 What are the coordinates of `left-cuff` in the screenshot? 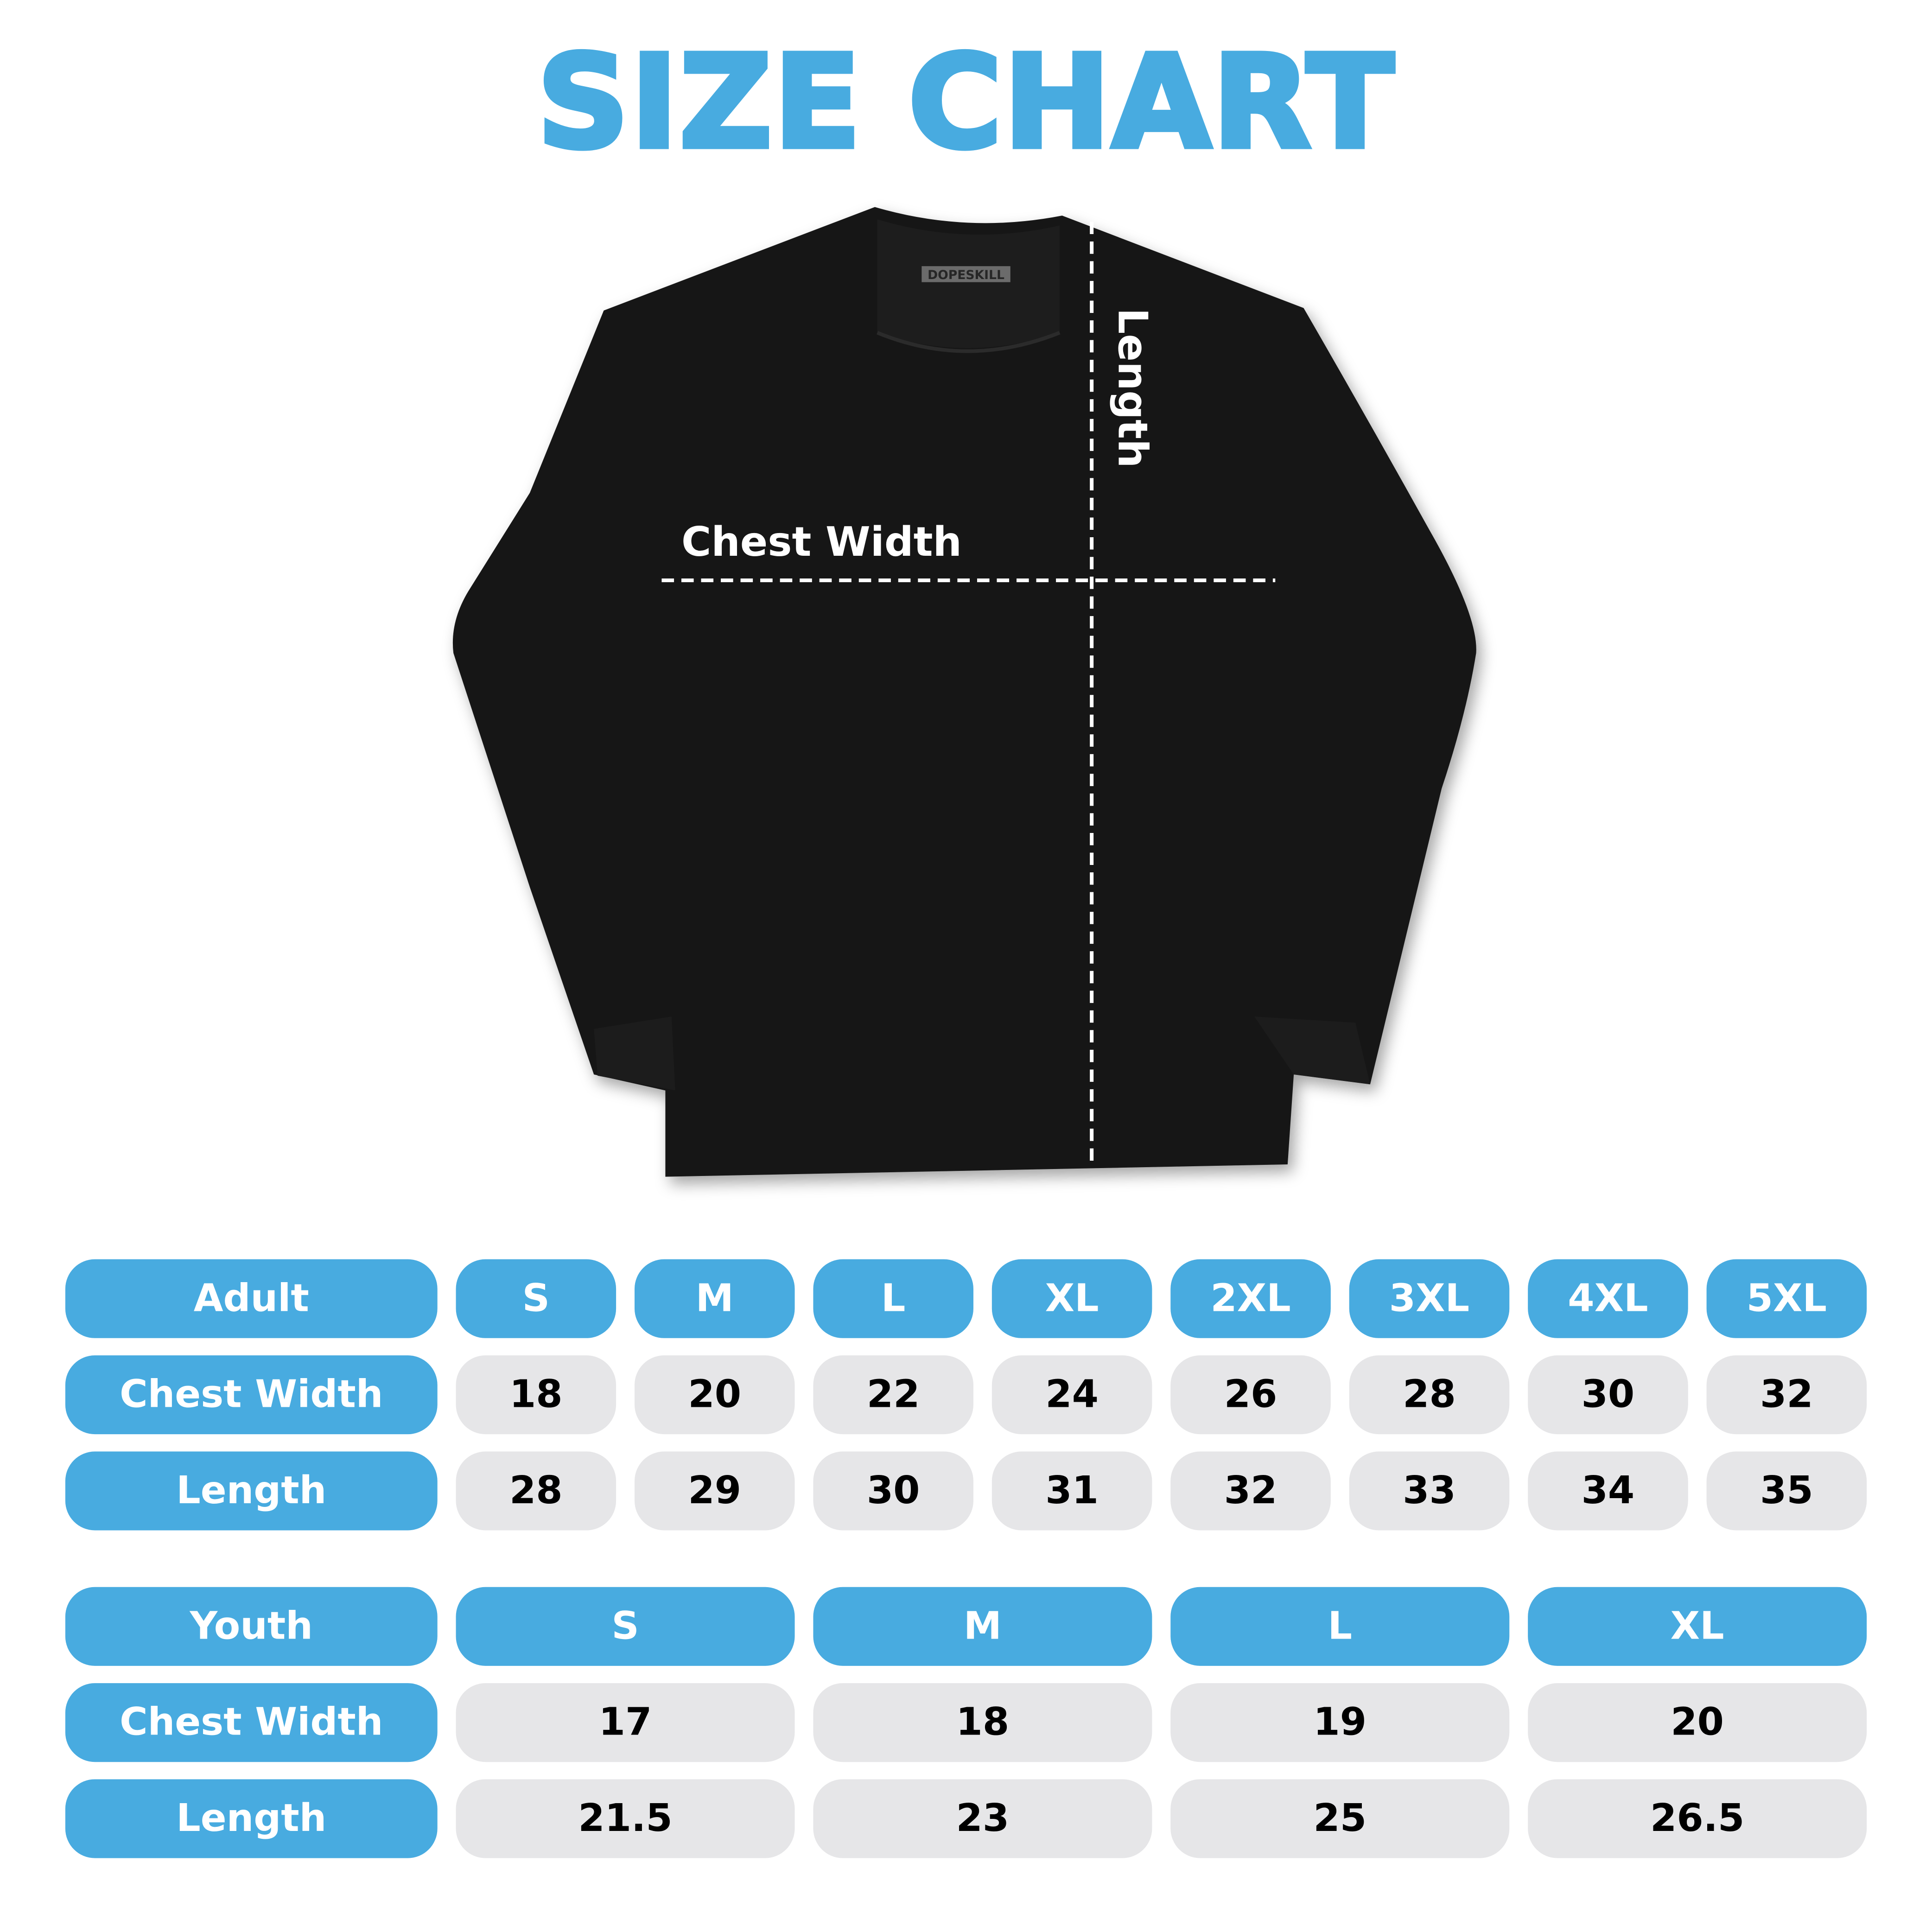 It's located at (634, 1054).